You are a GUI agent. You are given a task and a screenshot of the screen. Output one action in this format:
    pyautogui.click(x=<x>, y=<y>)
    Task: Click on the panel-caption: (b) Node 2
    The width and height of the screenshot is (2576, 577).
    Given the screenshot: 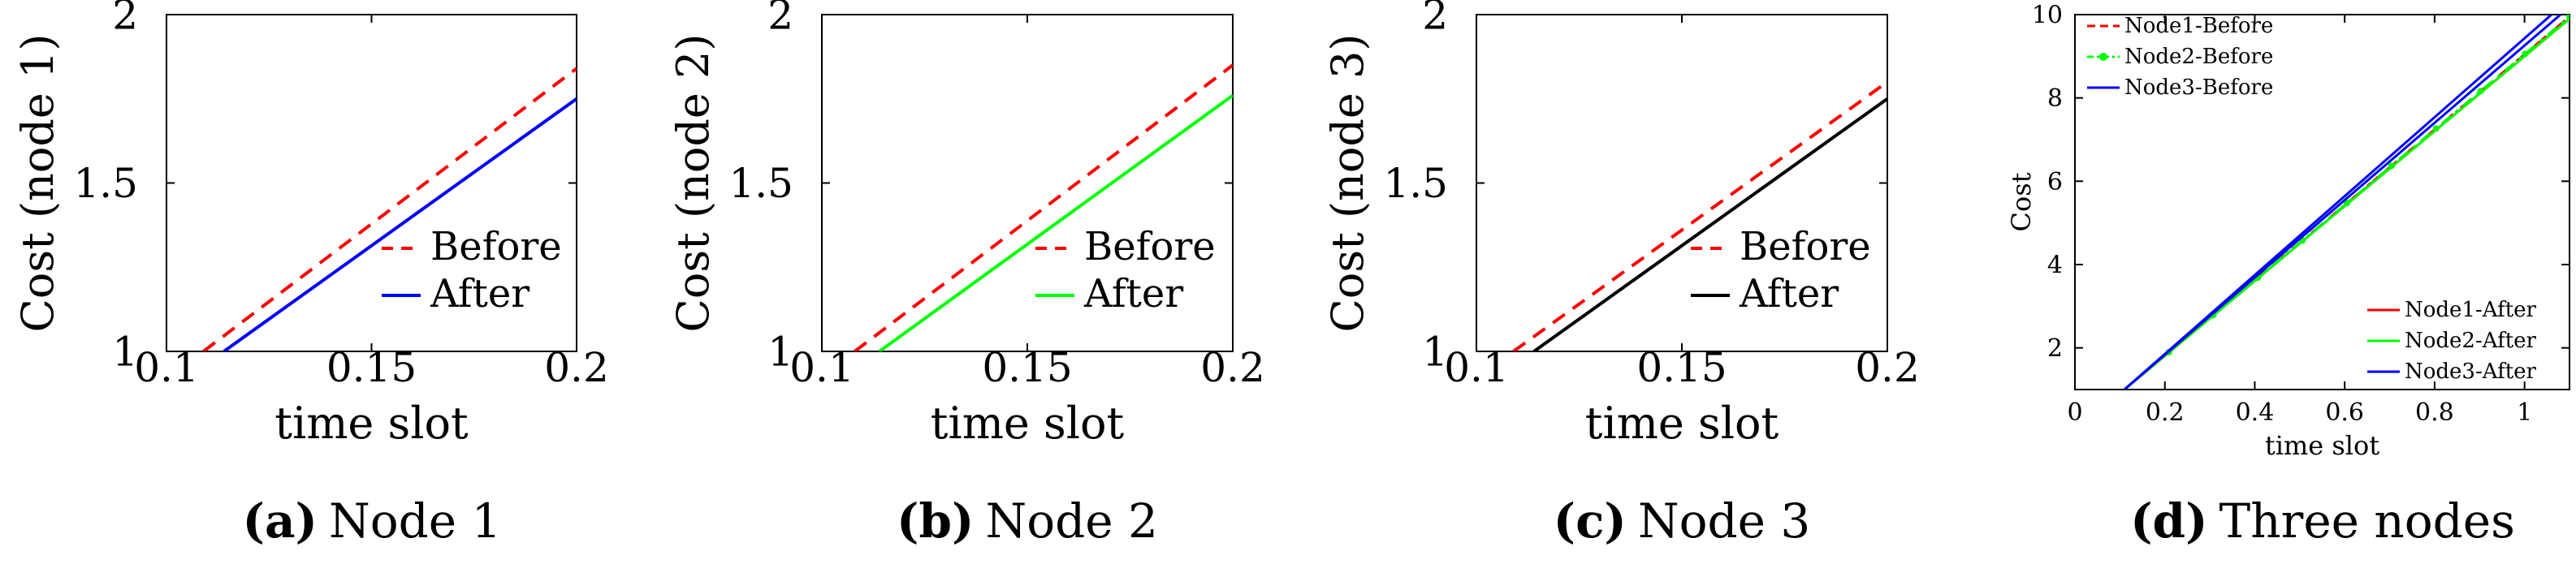 What is the action you would take?
    pyautogui.click(x=1028, y=521)
    